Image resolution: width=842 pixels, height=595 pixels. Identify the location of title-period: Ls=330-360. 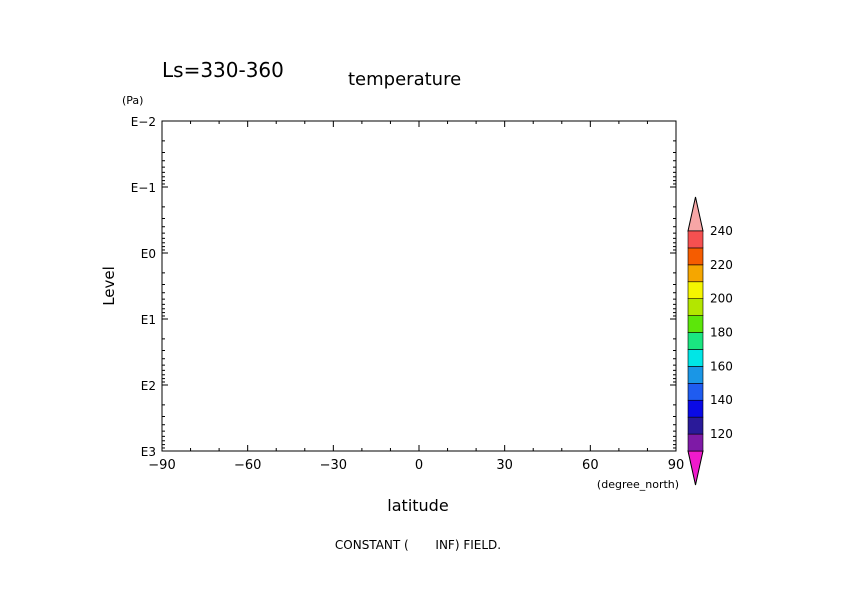
(223, 70).